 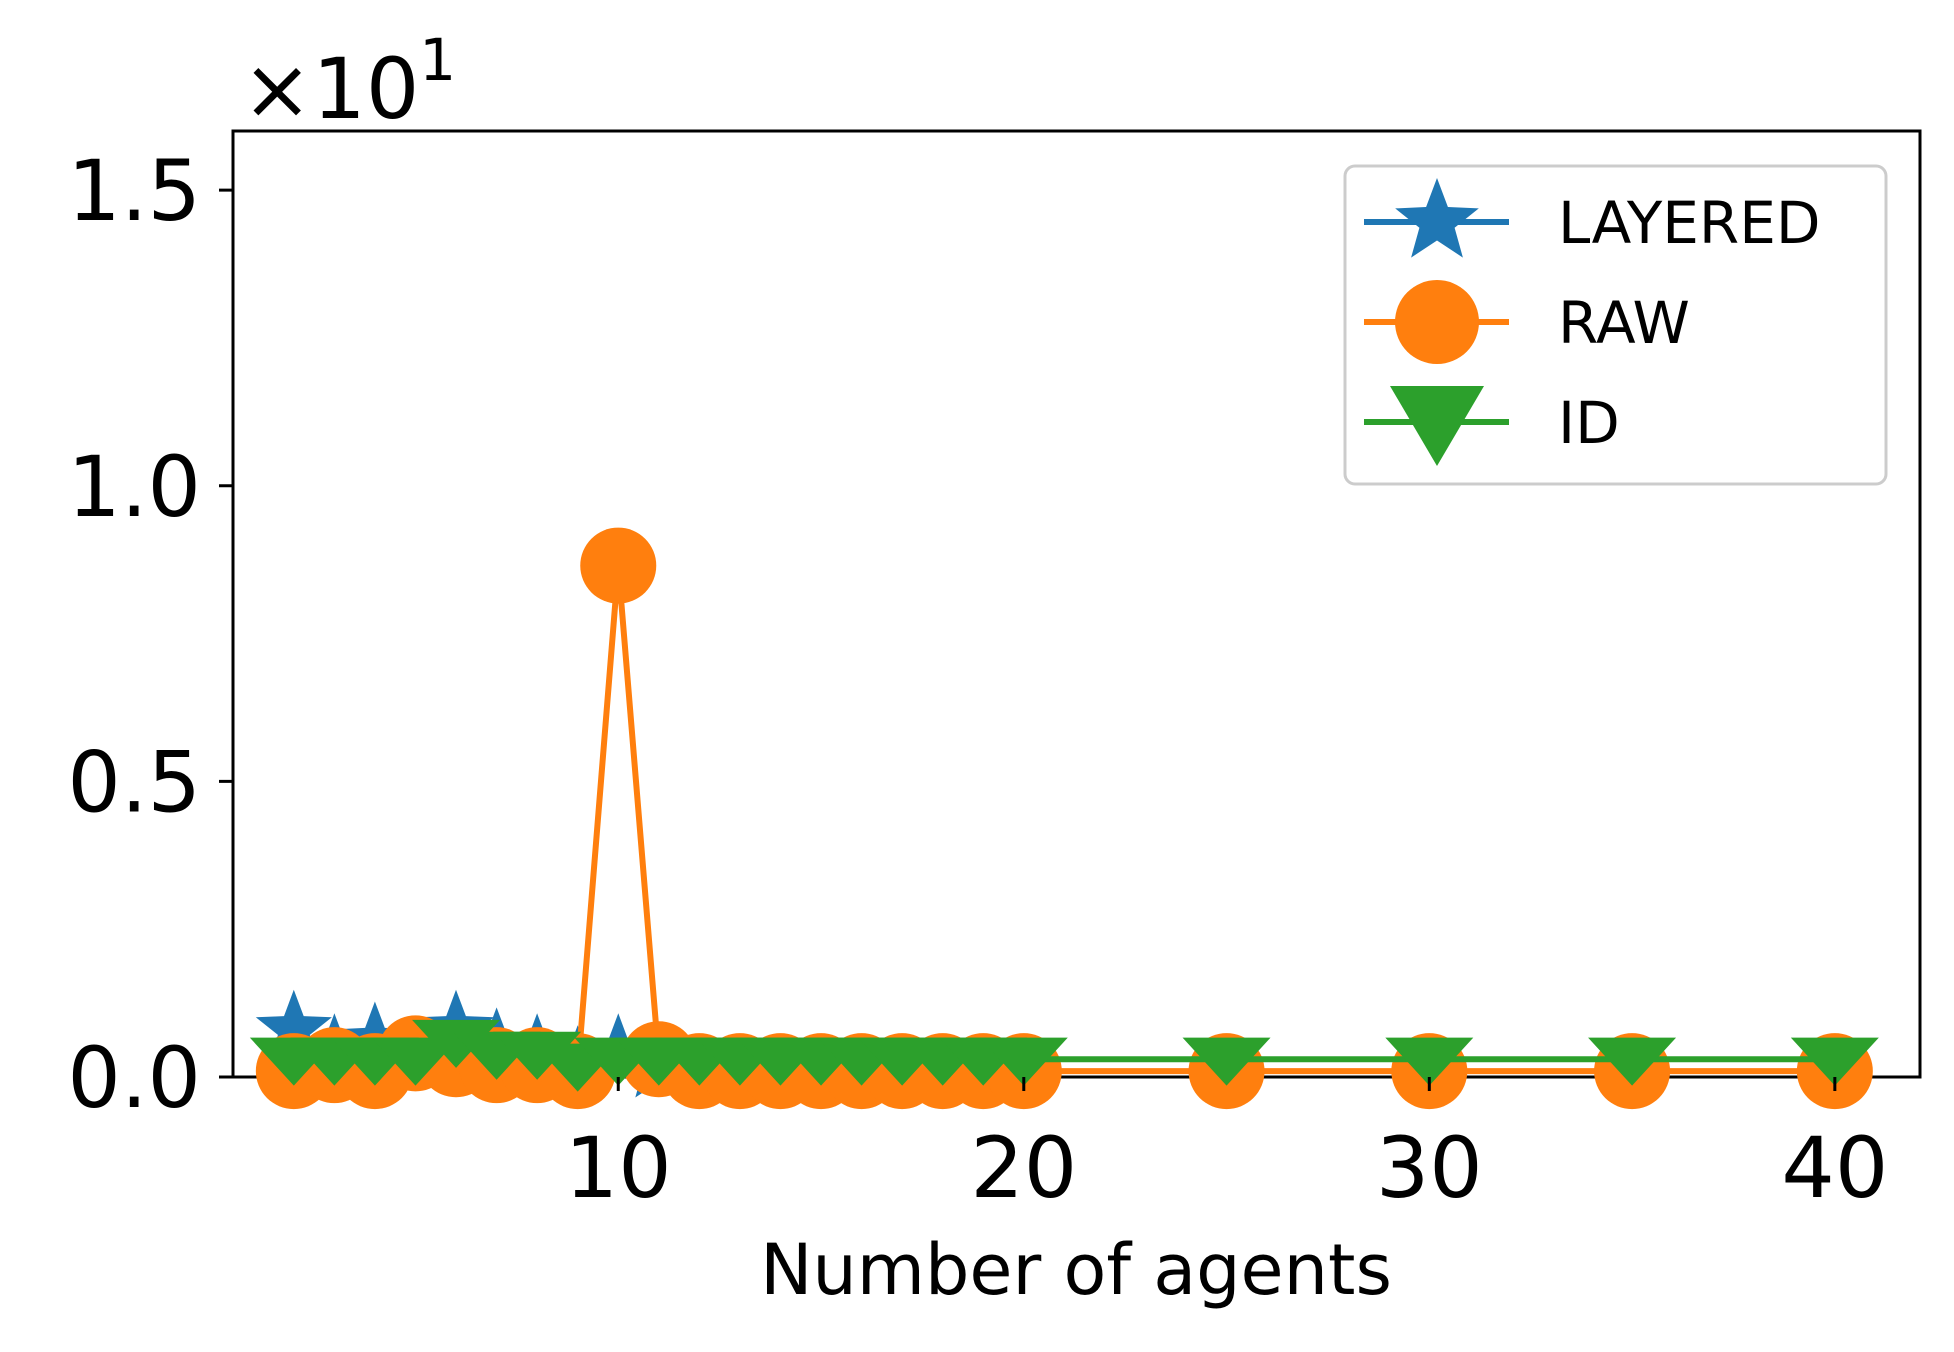 What do you see at coordinates (1689, 223) in the screenshot?
I see `legend-label-layered: LAYERED` at bounding box center [1689, 223].